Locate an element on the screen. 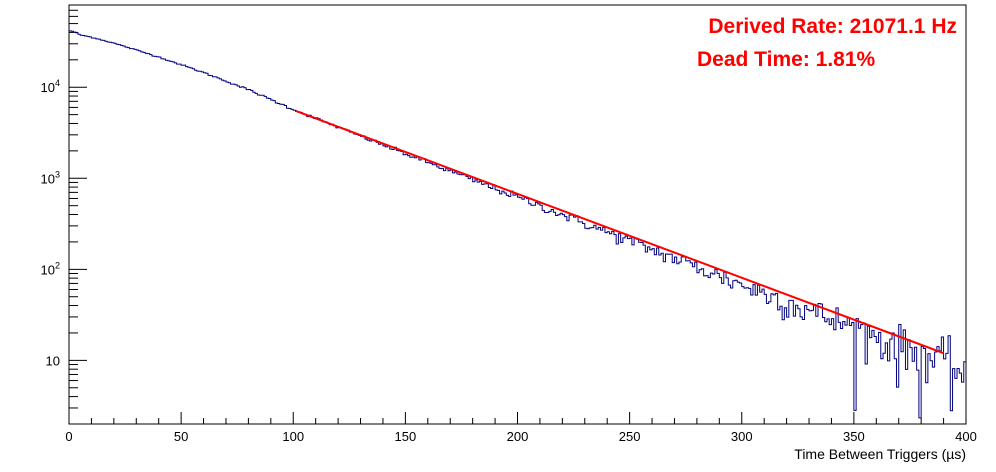 Image resolution: width=996 pixels, height=472 pixels. x-tick-label: 150 is located at coordinates (406, 436).